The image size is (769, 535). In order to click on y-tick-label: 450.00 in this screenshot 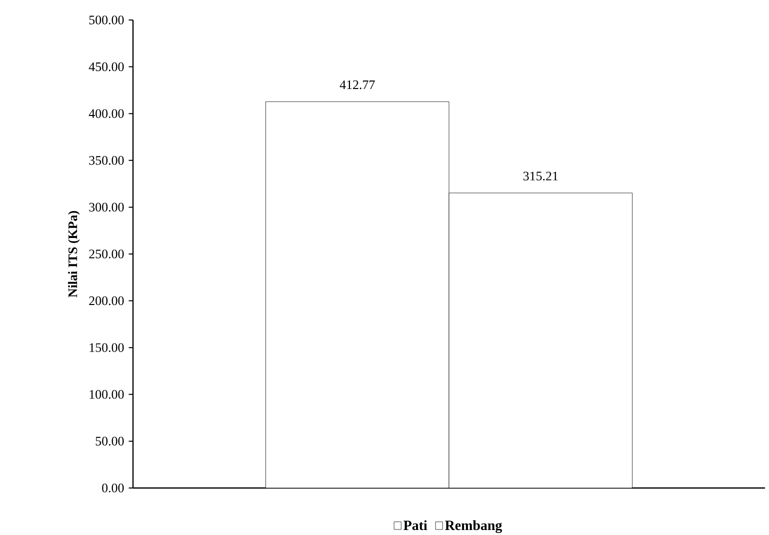, I will do `click(106, 67)`.